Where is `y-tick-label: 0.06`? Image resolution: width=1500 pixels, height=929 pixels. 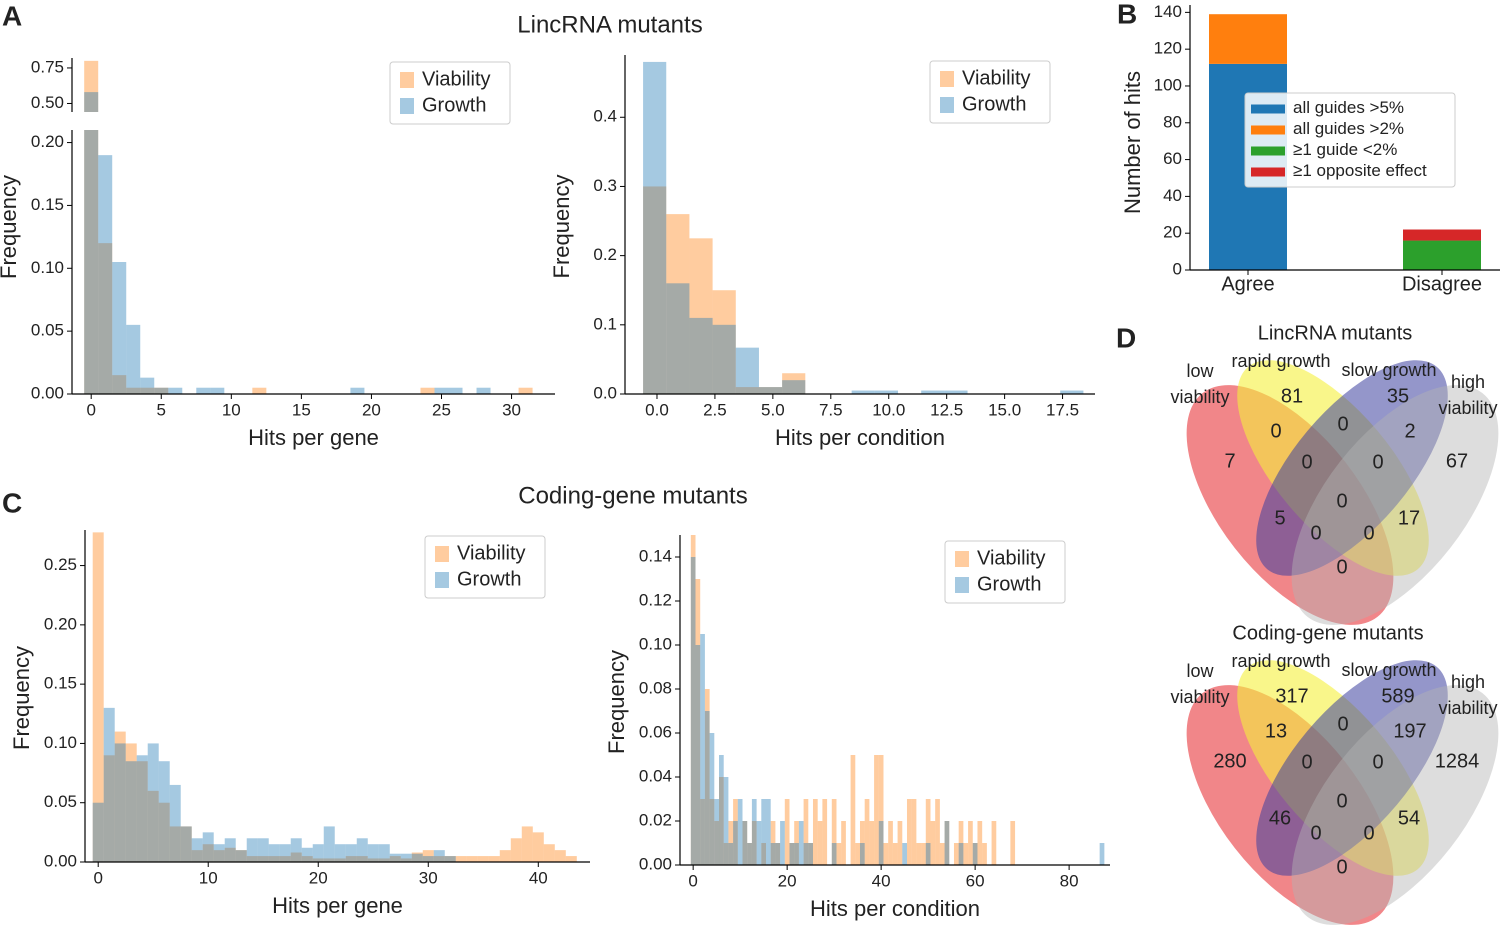 y-tick-label: 0.06 is located at coordinates (655, 731).